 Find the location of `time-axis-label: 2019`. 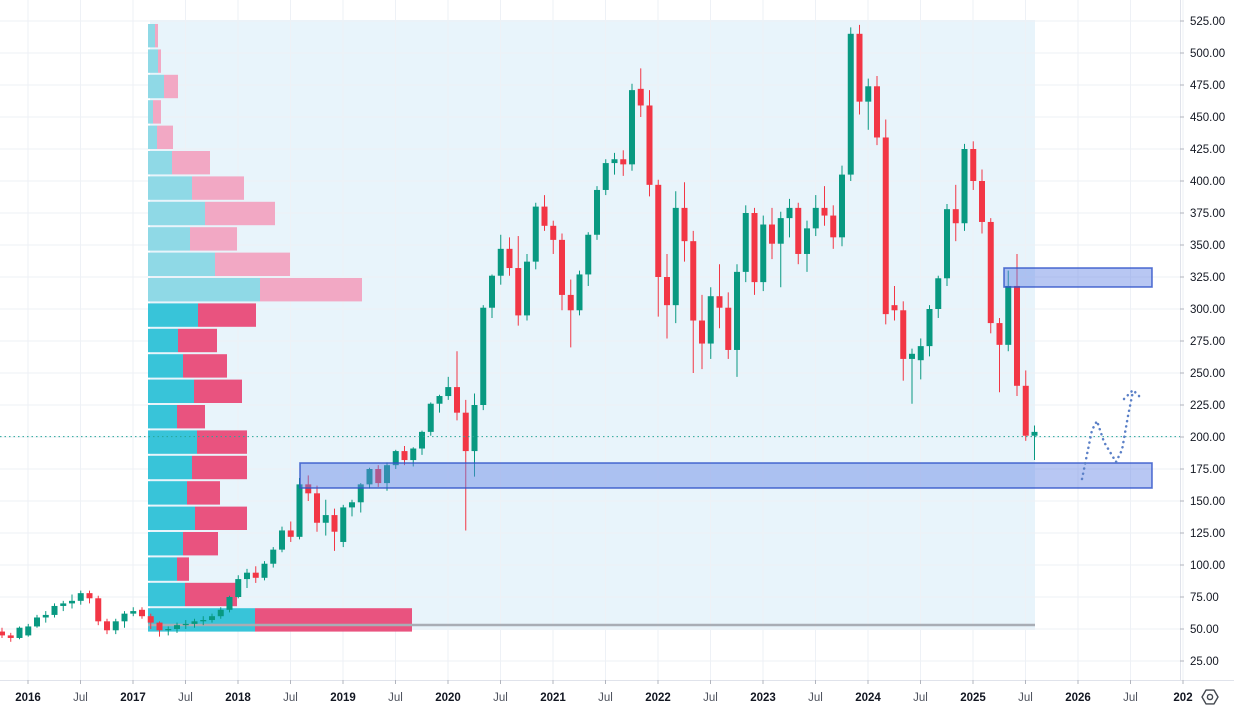

time-axis-label: 2019 is located at coordinates (343, 698).